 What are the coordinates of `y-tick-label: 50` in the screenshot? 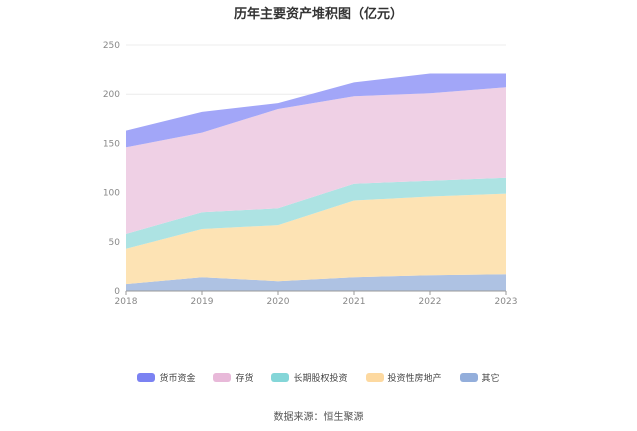 It's located at (115, 243).